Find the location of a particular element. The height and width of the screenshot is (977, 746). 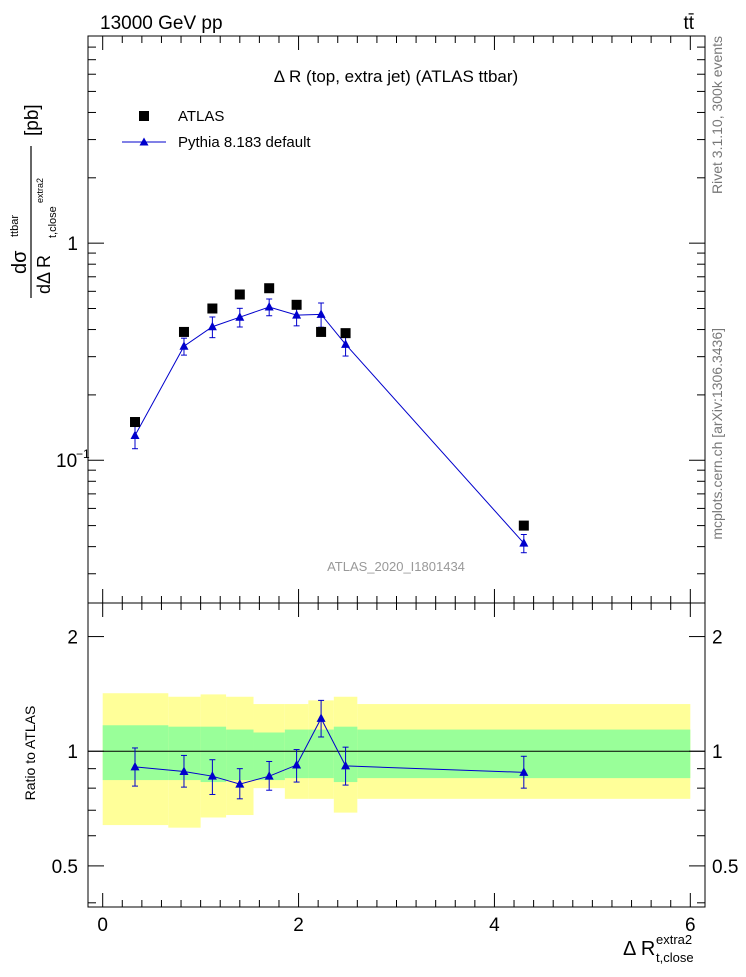

plot-title: Δ R (top, extra jet) (ATLAS ttbar) is located at coordinates (396, 76).